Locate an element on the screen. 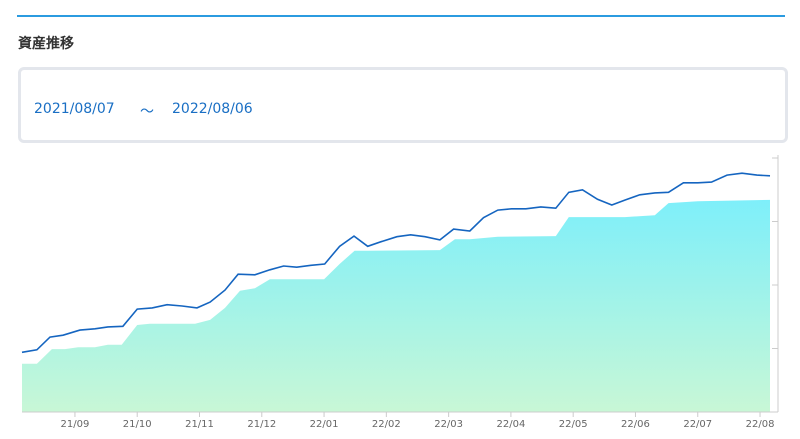 Image resolution: width=800 pixels, height=439 pixels. x-tick-label: 21/12 is located at coordinates (261, 424).